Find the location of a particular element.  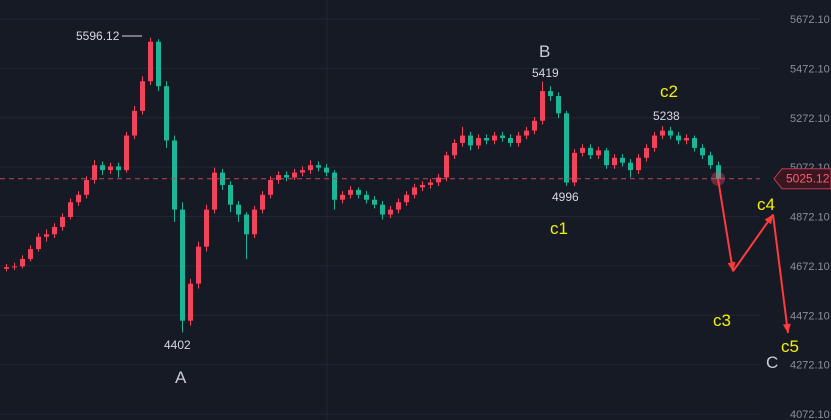

wave-c3-label: c3 is located at coordinates (722, 320).